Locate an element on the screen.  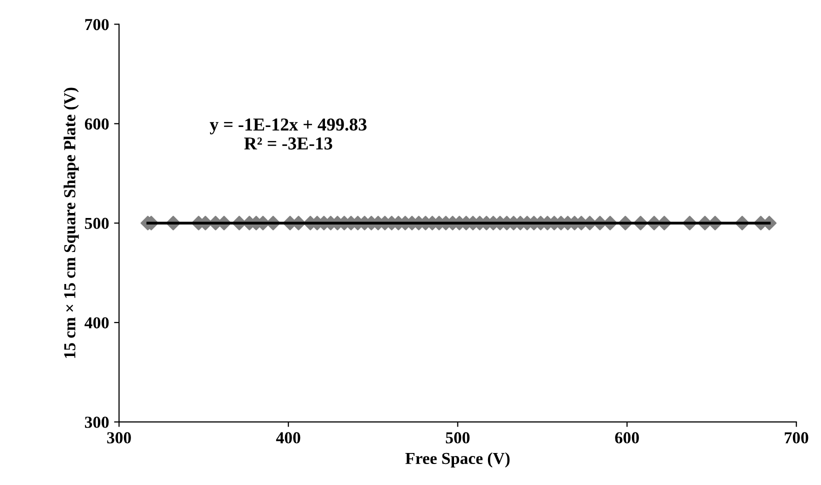
y-tick-label: 300 is located at coordinates (96, 422).